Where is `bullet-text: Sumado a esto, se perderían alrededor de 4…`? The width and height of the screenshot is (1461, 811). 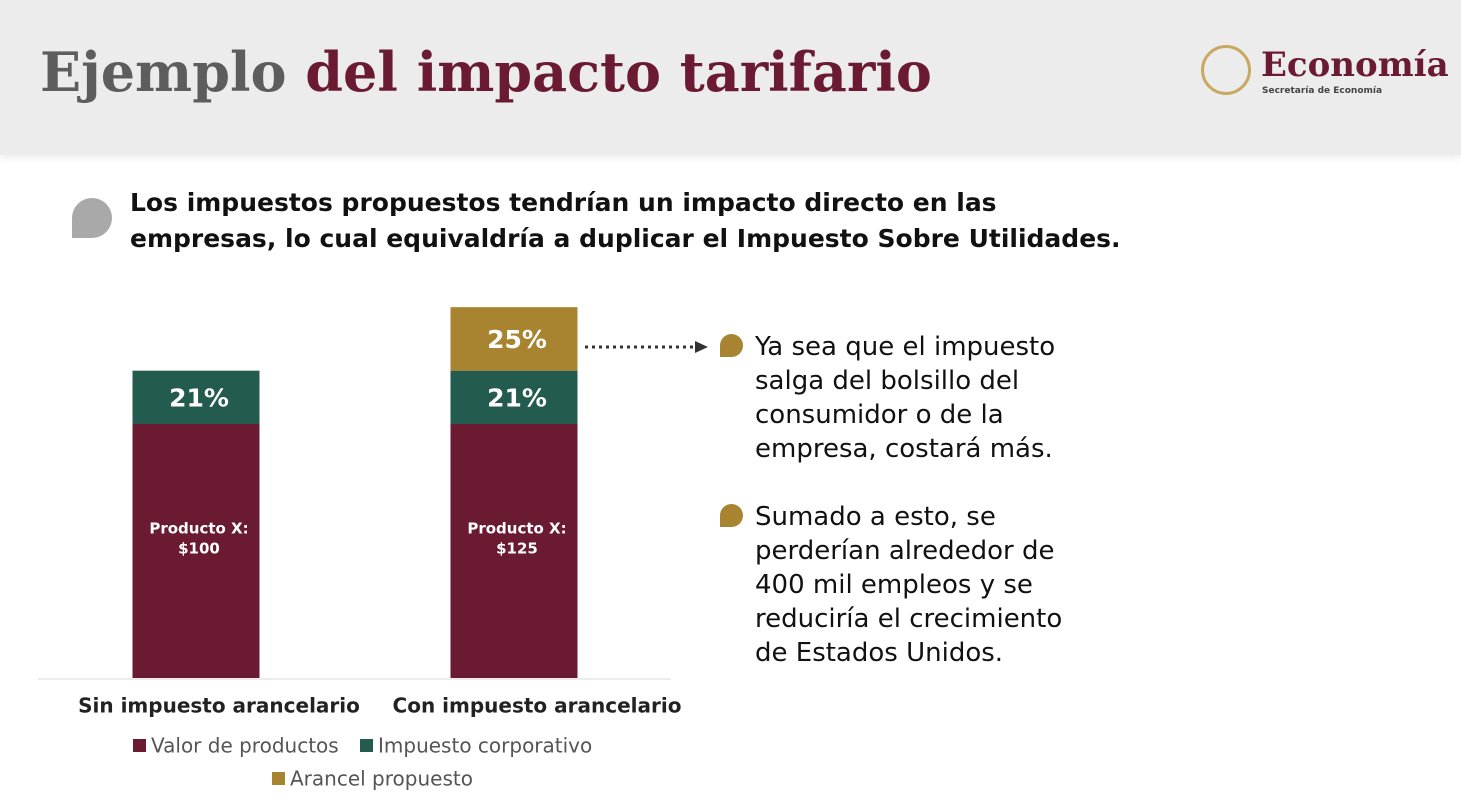 bullet-text: Sumado a esto, se perderían alrededor de 4… is located at coordinates (908, 585).